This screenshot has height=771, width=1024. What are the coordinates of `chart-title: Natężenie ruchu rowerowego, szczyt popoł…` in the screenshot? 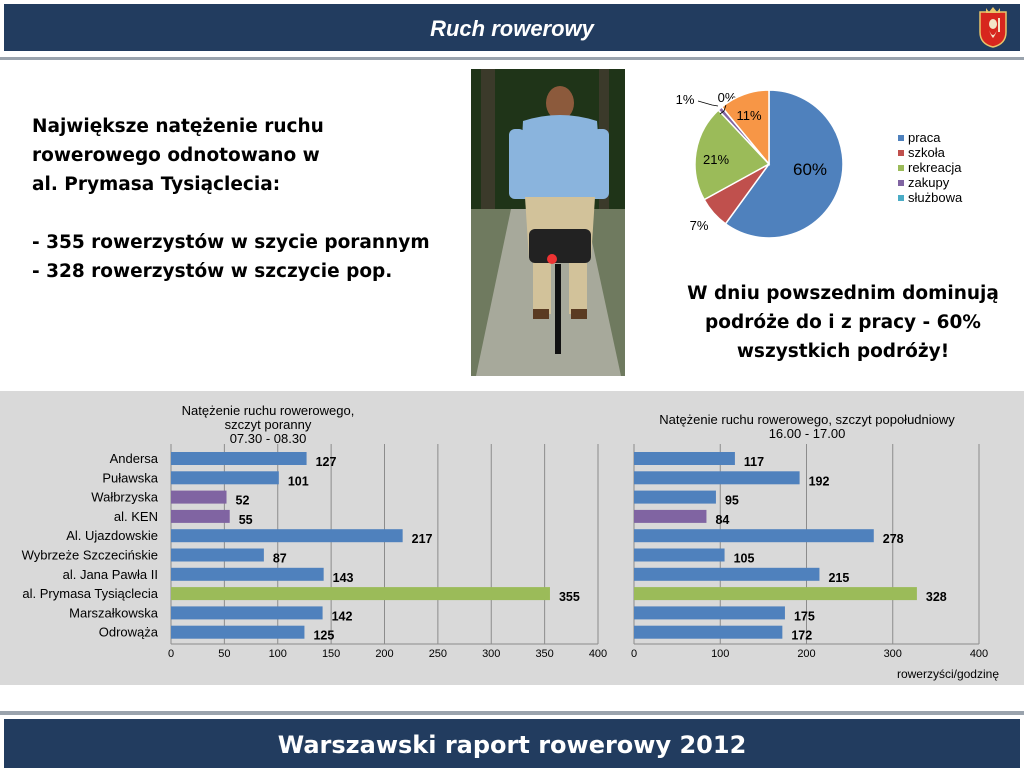 It's located at (807, 419).